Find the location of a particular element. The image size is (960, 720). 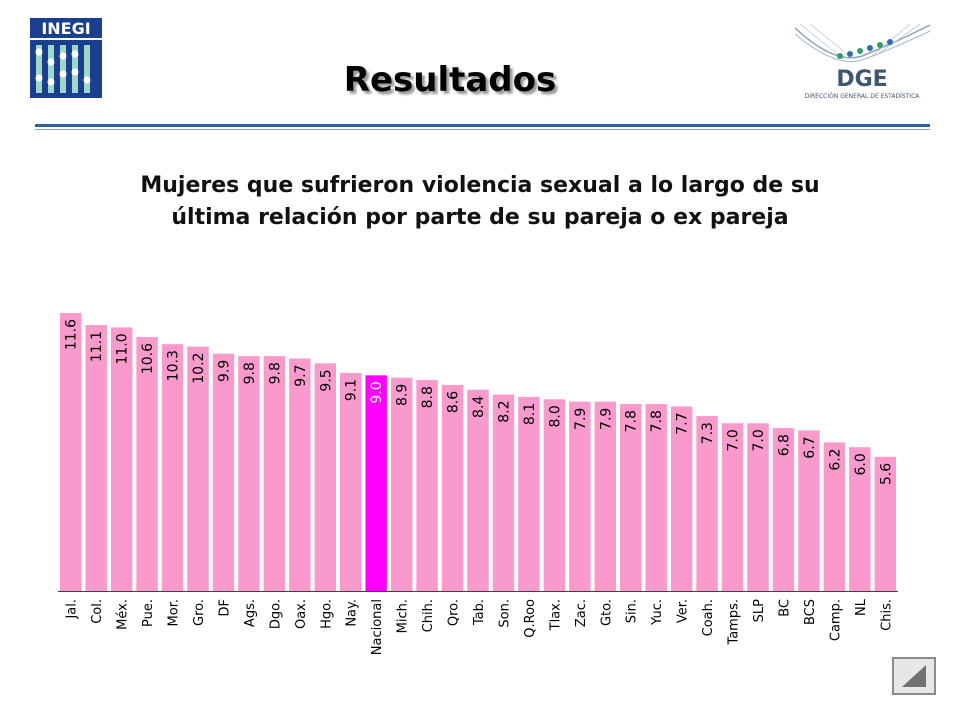

tick-label-Coah.: Coah. is located at coordinates (708, 617).